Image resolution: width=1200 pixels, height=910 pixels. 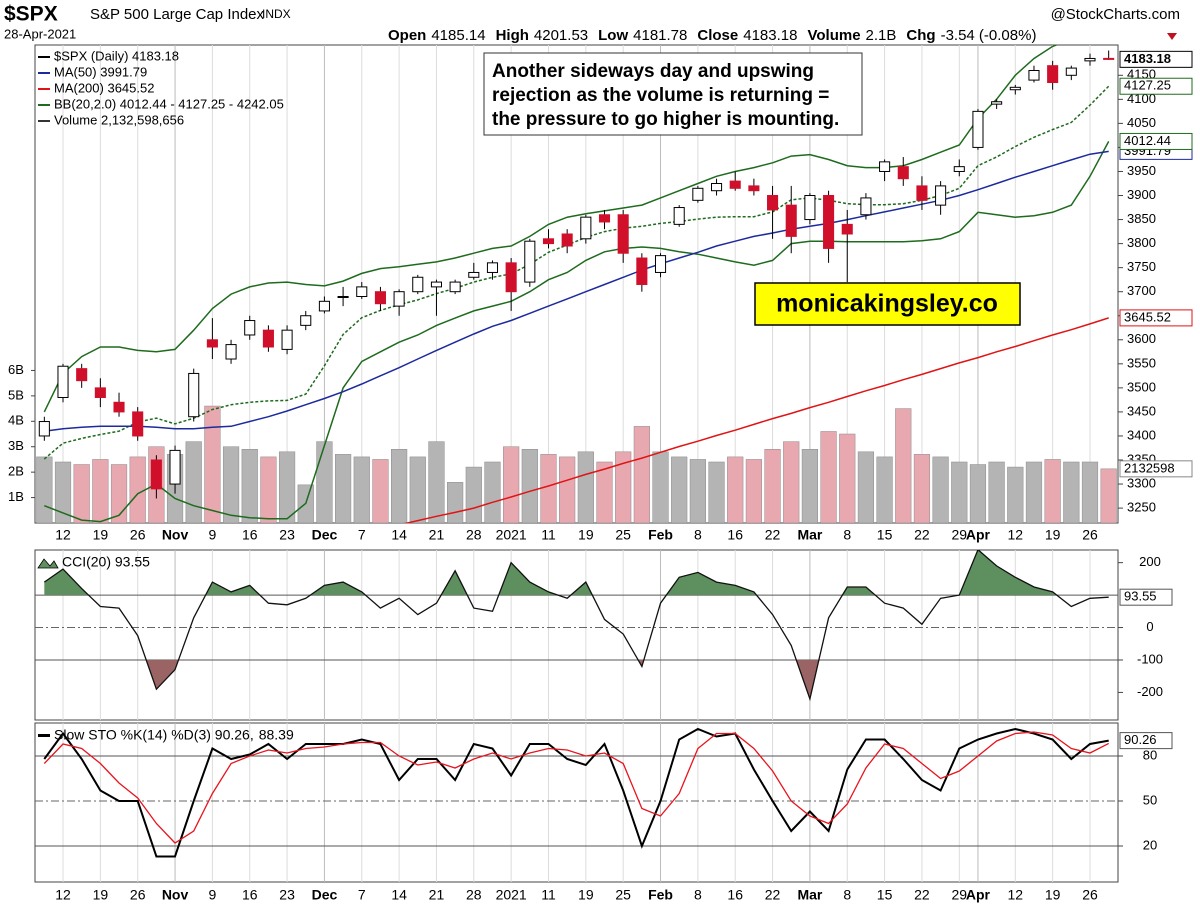 What do you see at coordinates (717, 35) in the screenshot?
I see `quote-label: Close` at bounding box center [717, 35].